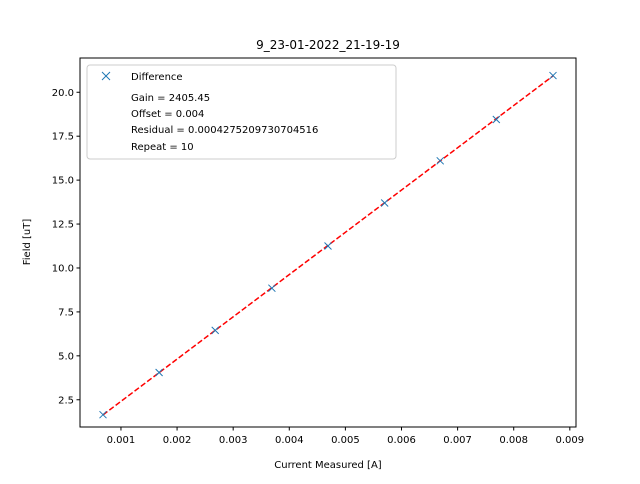 The width and height of the screenshot is (640, 484). Describe the element at coordinates (170, 98) in the screenshot. I see `annotation-gain: Gain = 2405.45` at that location.